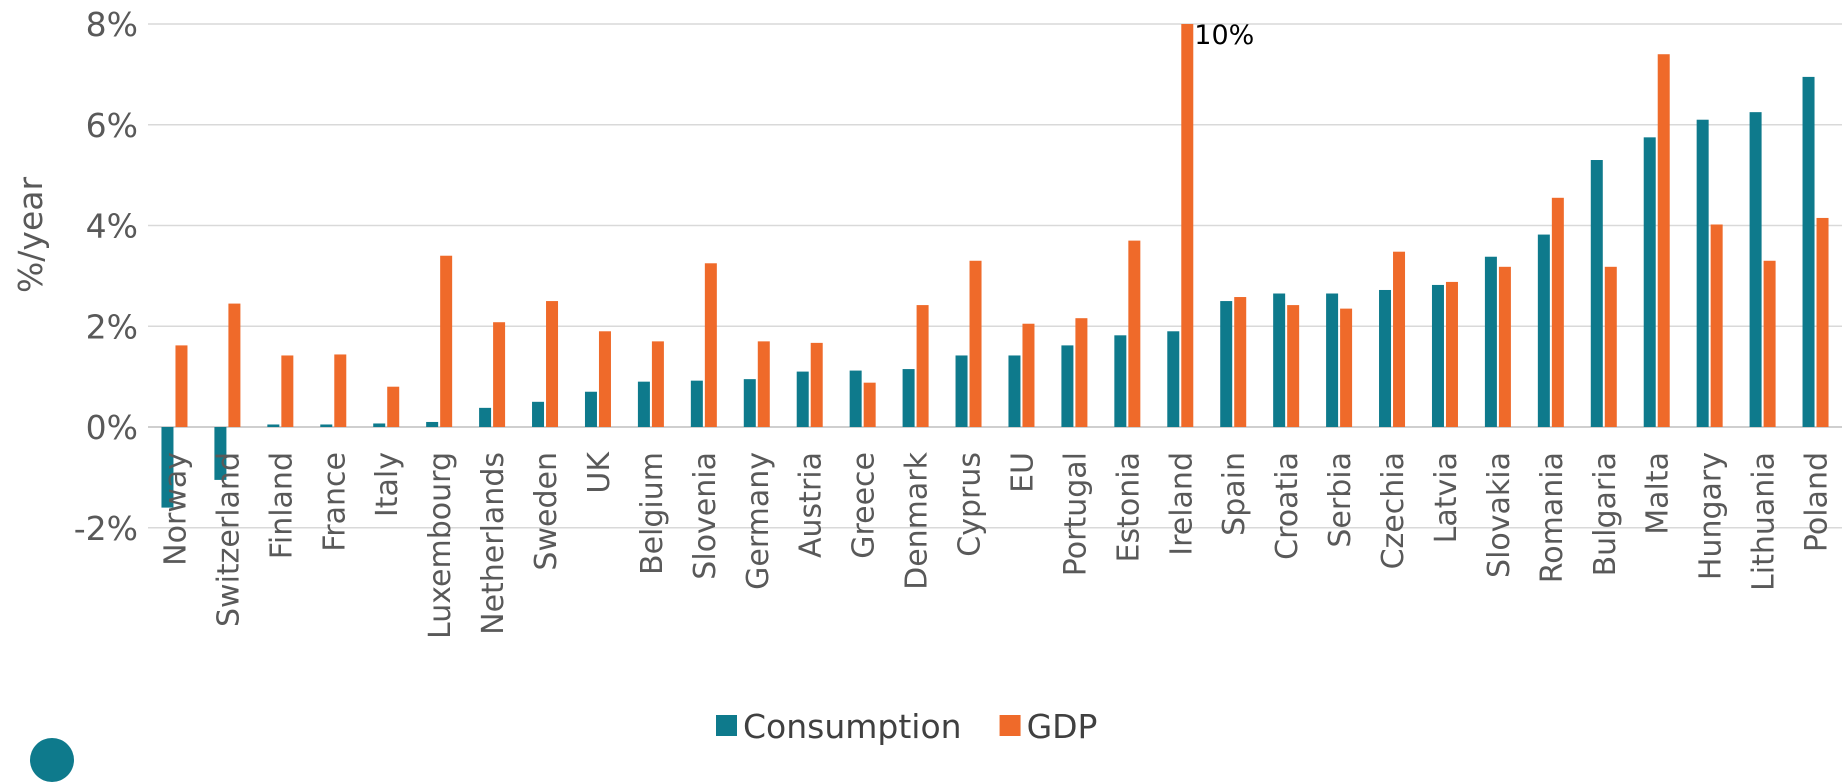  Describe the element at coordinates (546, 511) in the screenshot. I see `x-tick-label: Sweden` at that location.